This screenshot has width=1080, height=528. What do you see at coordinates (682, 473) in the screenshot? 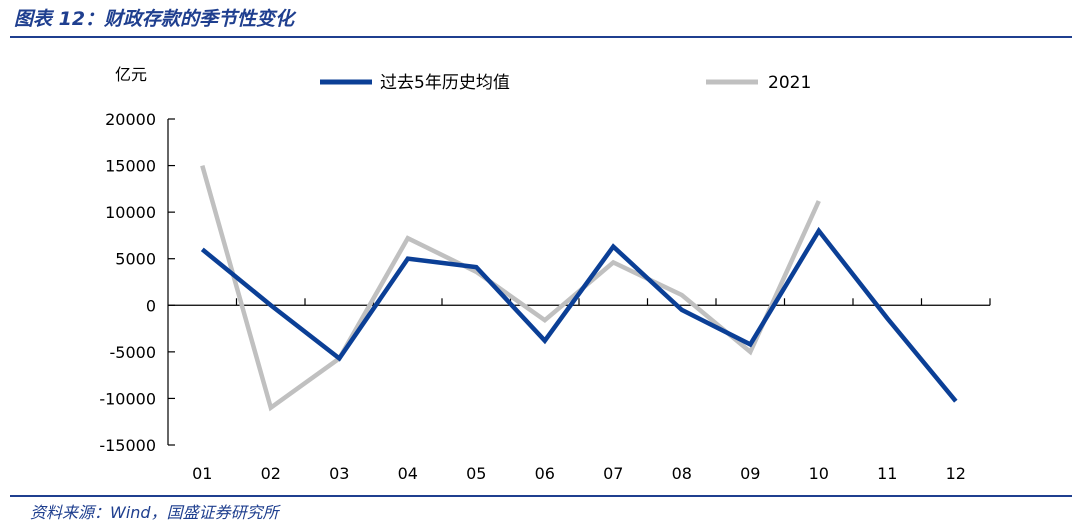
I see `x-tick-label: 08` at bounding box center [682, 473].